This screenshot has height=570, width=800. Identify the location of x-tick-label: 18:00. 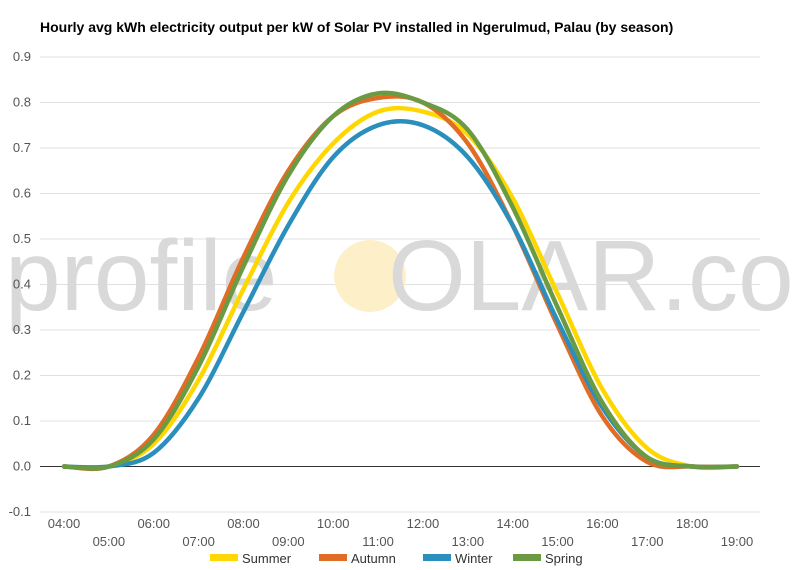
(692, 523).